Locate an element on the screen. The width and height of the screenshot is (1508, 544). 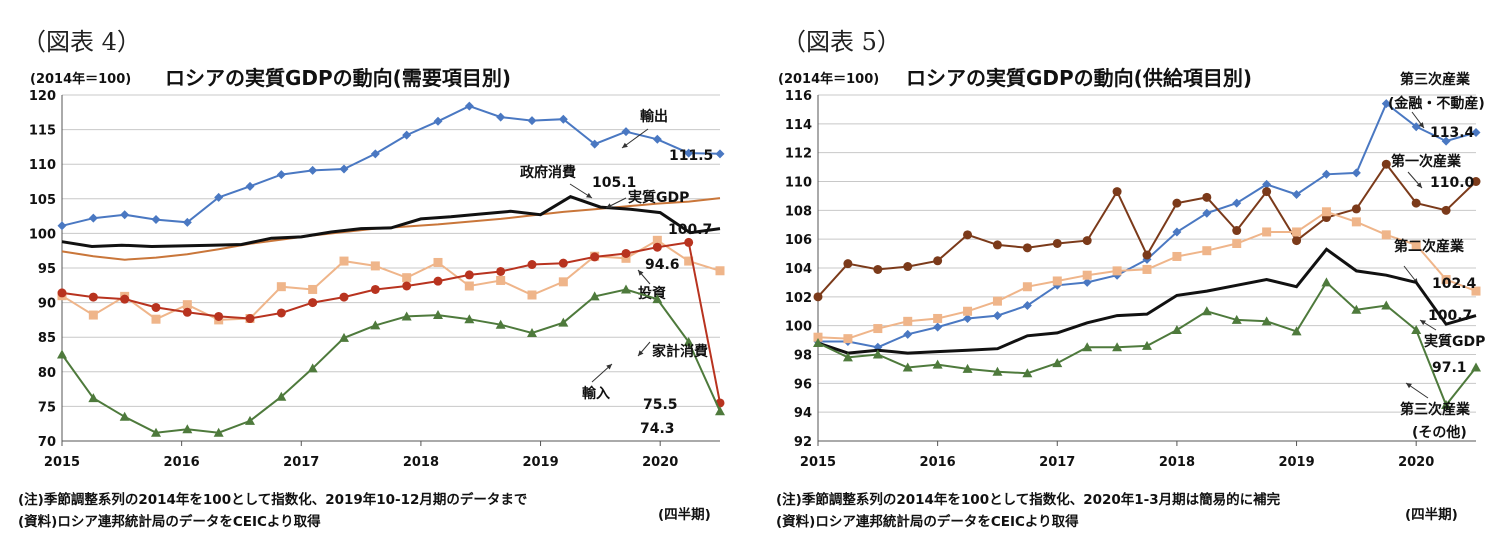
unit-label-right: (2014年＝100) is located at coordinates (829, 79).